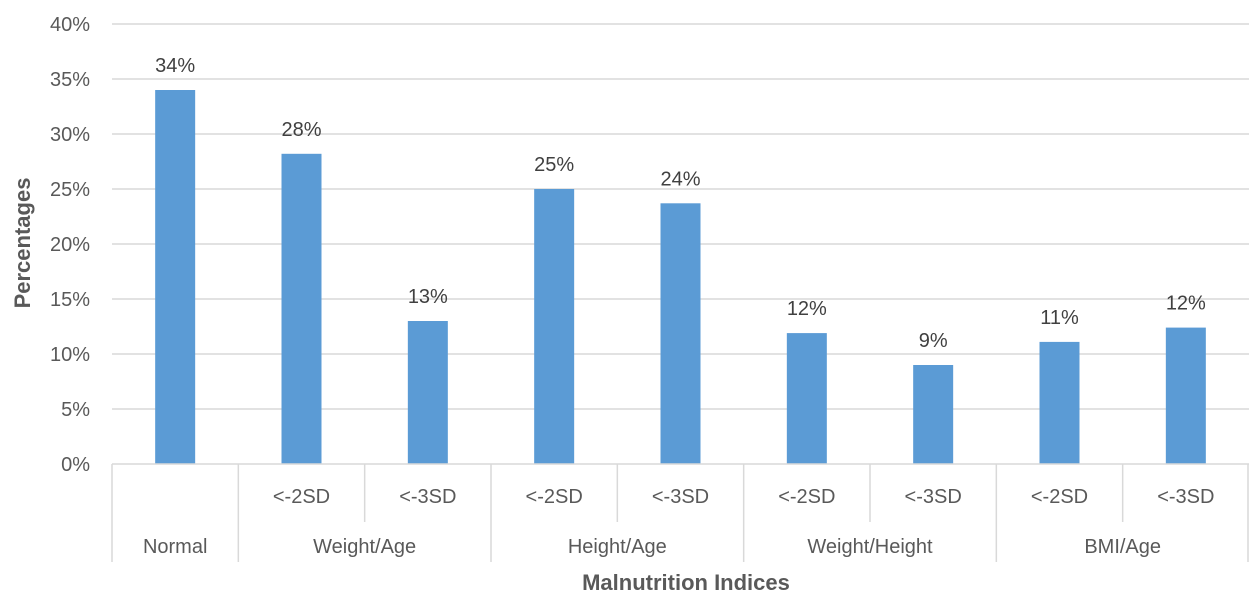 The image size is (1249, 594). Describe the element at coordinates (364, 547) in the screenshot. I see `x-group-label: Weight/Age` at that location.